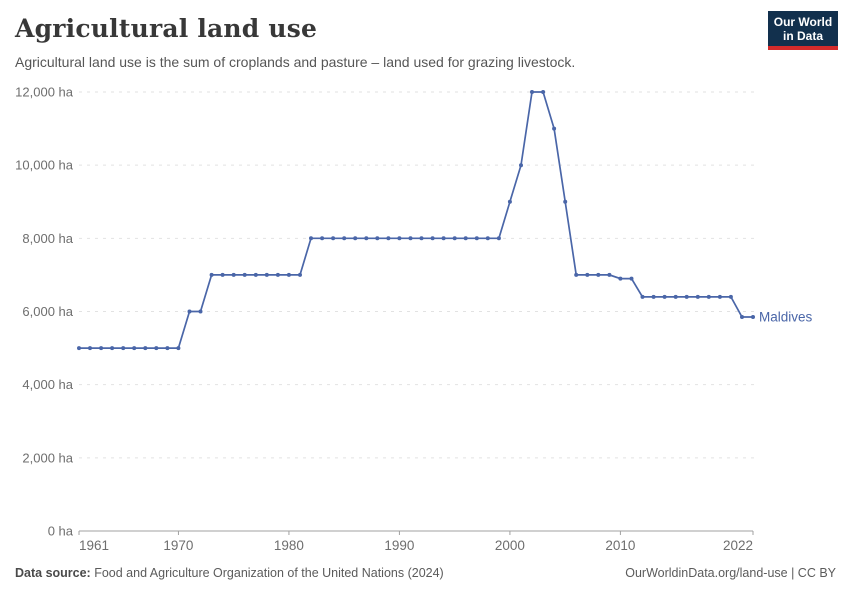 This screenshot has width=850, height=600. I want to click on entity-label: Maldives, so click(786, 316).